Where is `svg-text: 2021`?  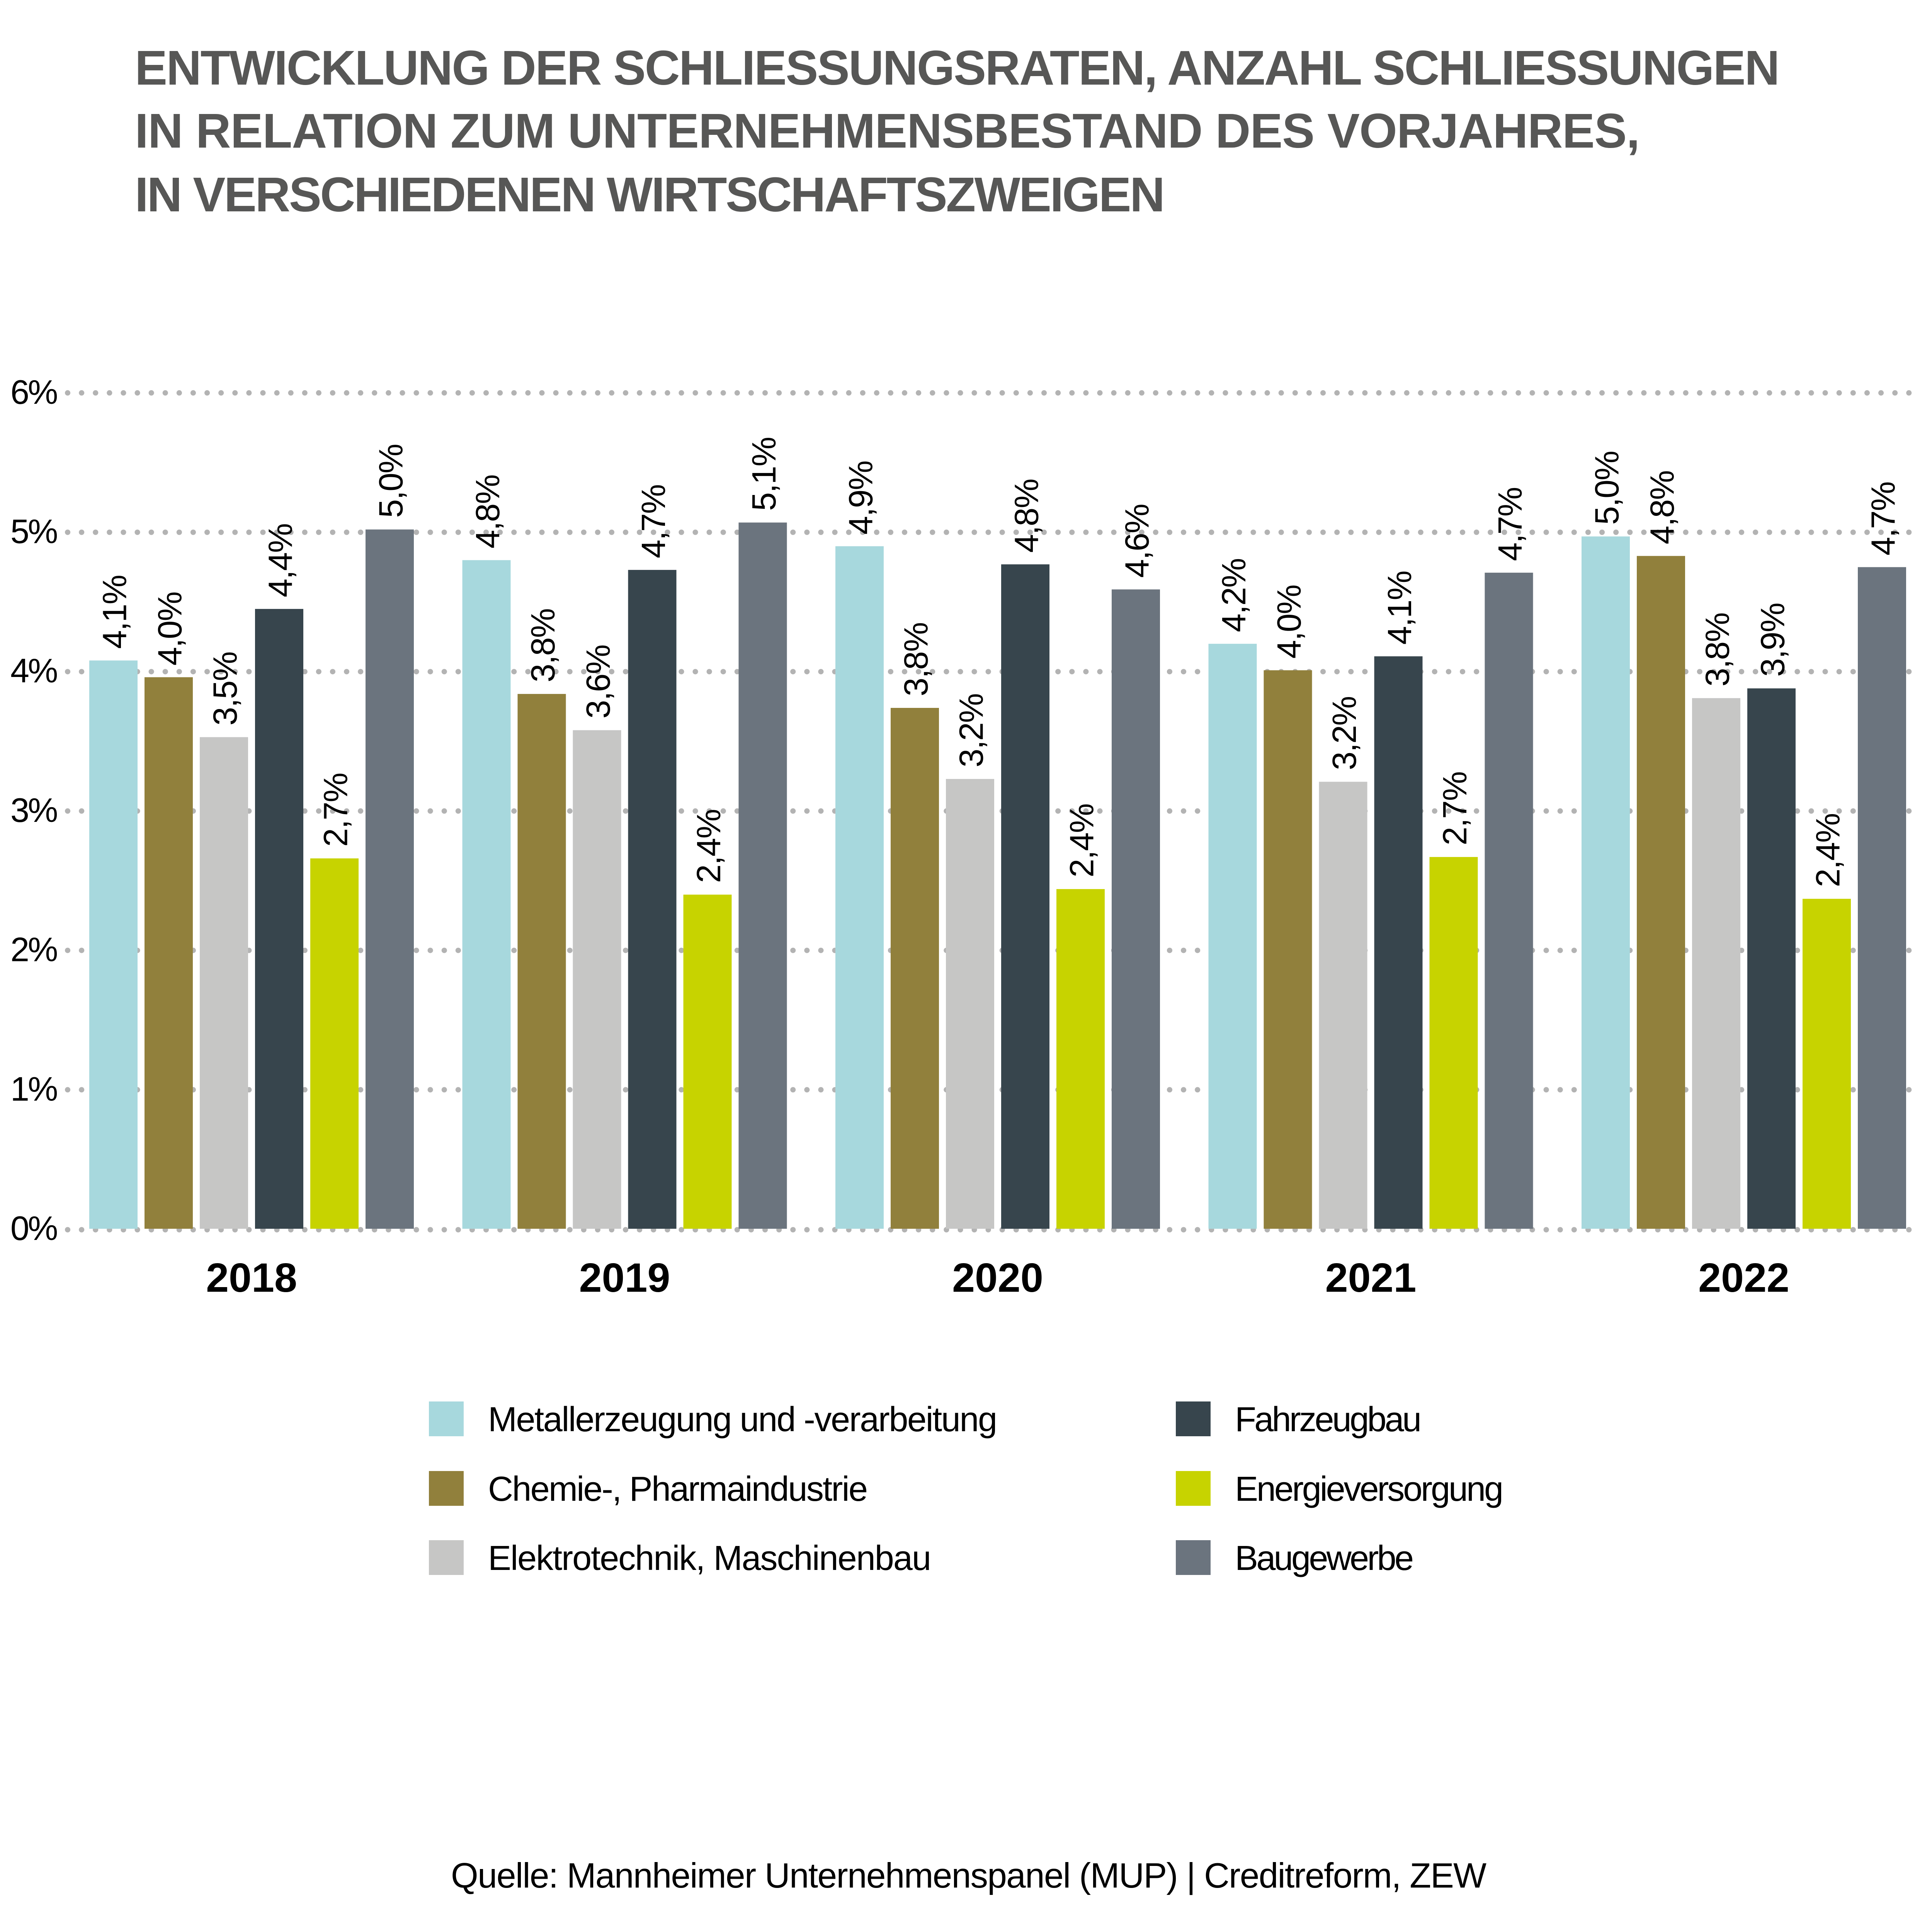 svg-text: 2021 is located at coordinates (1371, 1278).